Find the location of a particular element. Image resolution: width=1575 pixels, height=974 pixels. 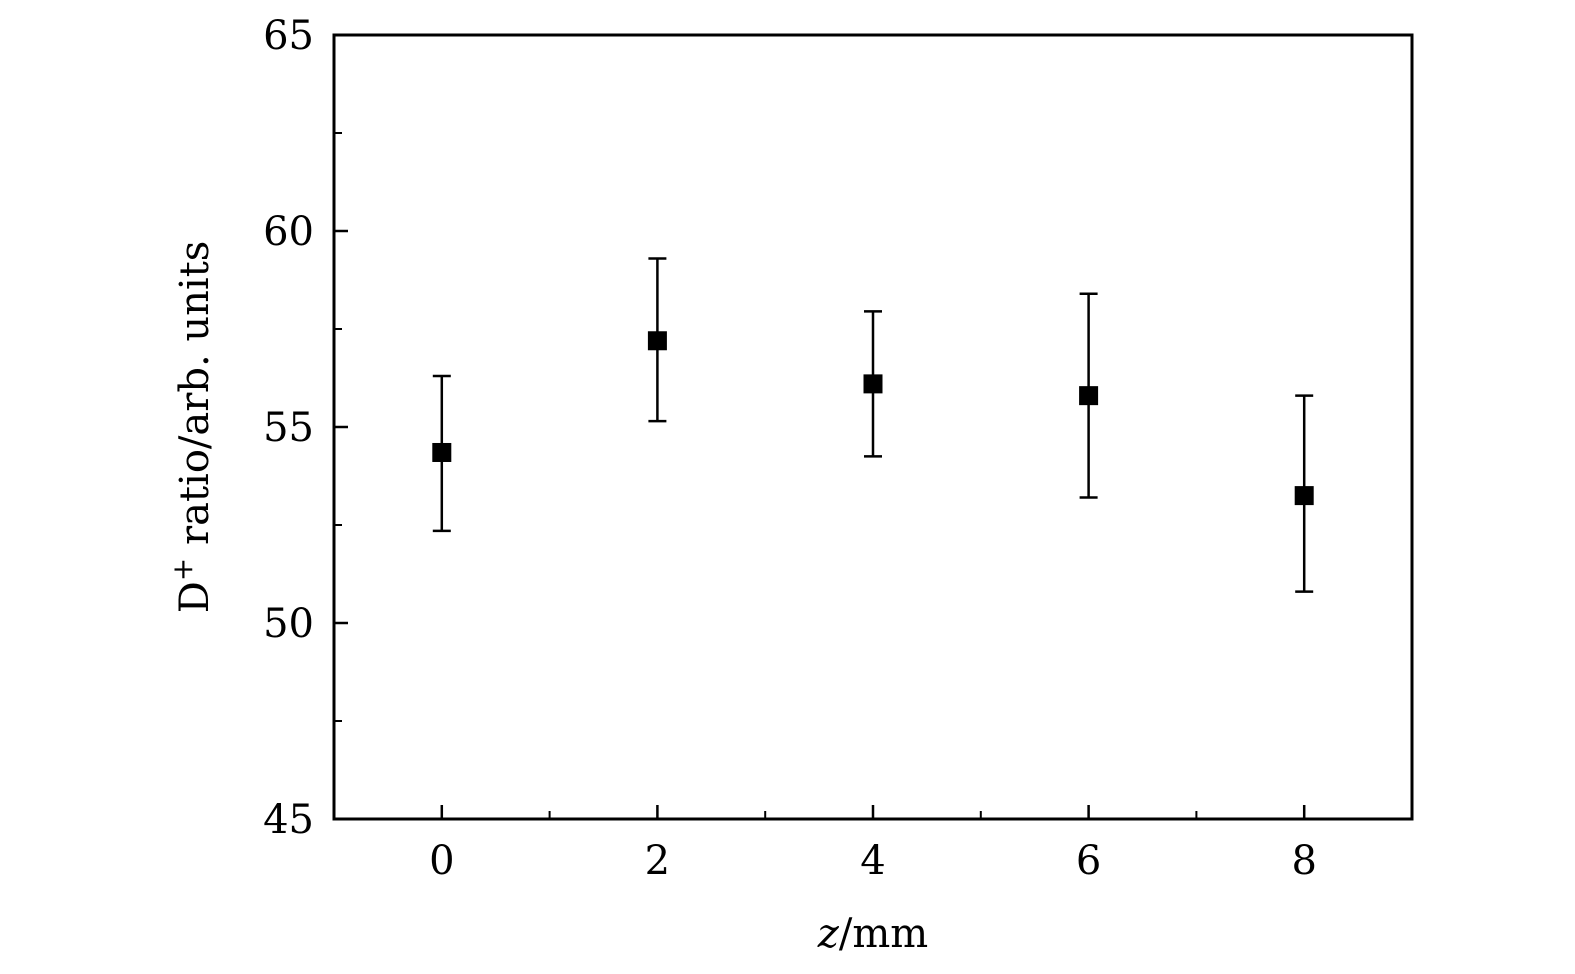

x-tick-label: 4 is located at coordinates (872, 861).